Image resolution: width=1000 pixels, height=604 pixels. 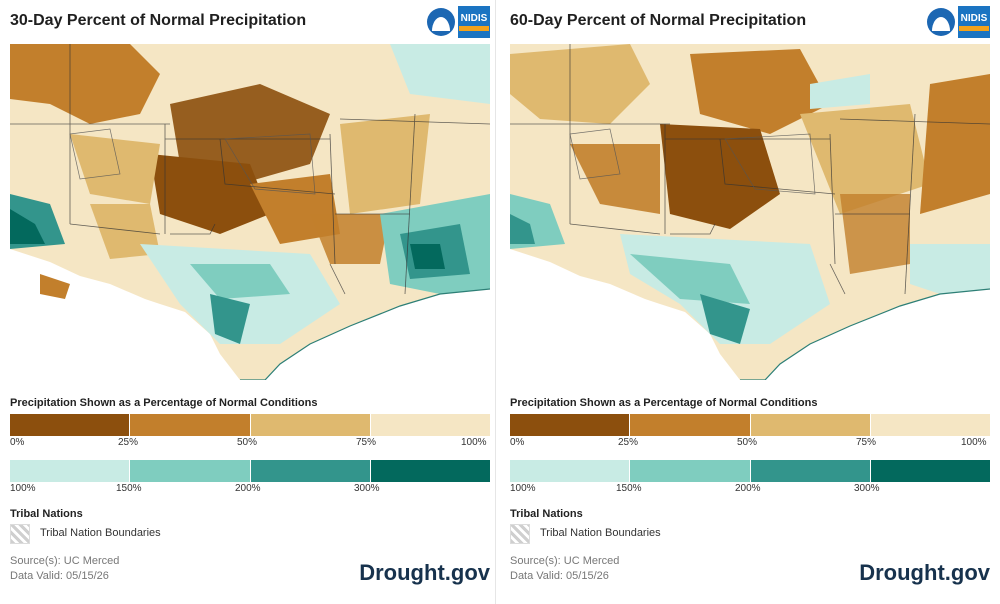 What do you see at coordinates (495, 302) in the screenshot?
I see `panel-divider` at bounding box center [495, 302].